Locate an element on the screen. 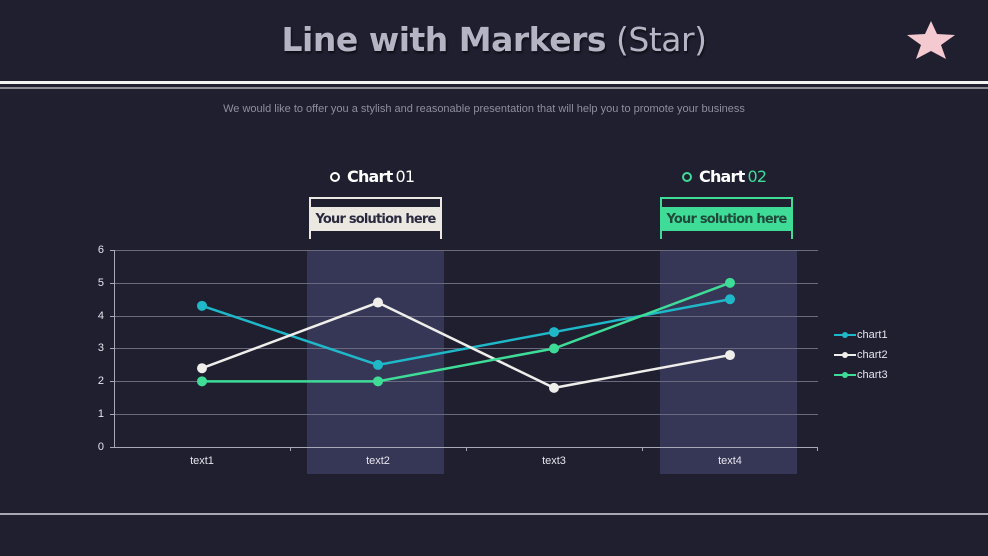 This screenshot has height=556, width=988. chart02-bracket: Your solution here is located at coordinates (726, 218).